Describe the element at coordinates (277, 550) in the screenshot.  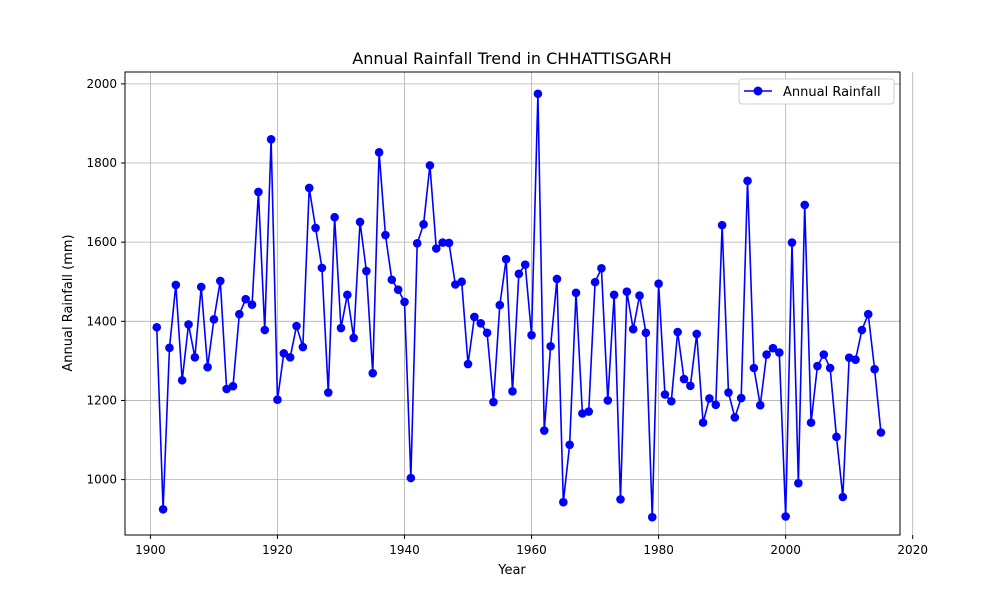
I see `x-tick-label: 1920` at that location.